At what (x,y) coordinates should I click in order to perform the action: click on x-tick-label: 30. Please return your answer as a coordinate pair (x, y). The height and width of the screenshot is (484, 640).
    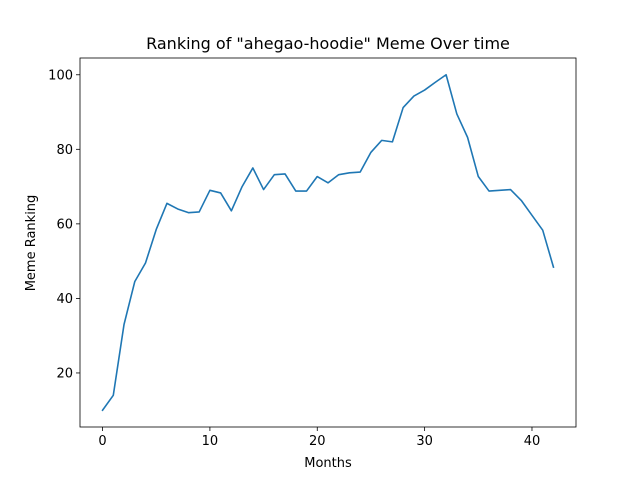
    Looking at the image, I should click on (424, 441).